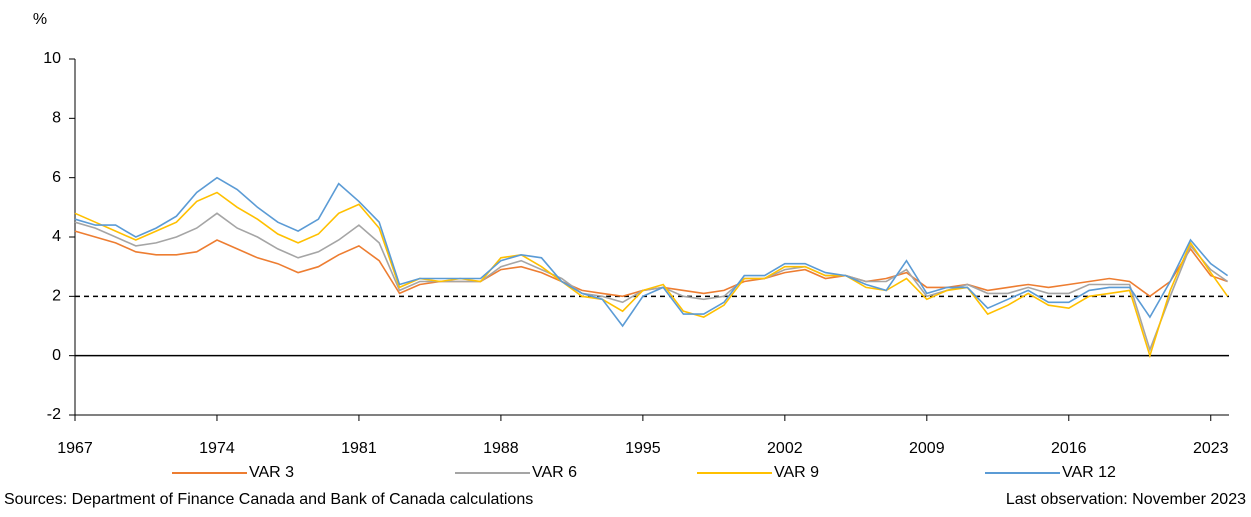 The width and height of the screenshot is (1251, 517). What do you see at coordinates (217, 448) in the screenshot?
I see `x-tick-label: 1974` at bounding box center [217, 448].